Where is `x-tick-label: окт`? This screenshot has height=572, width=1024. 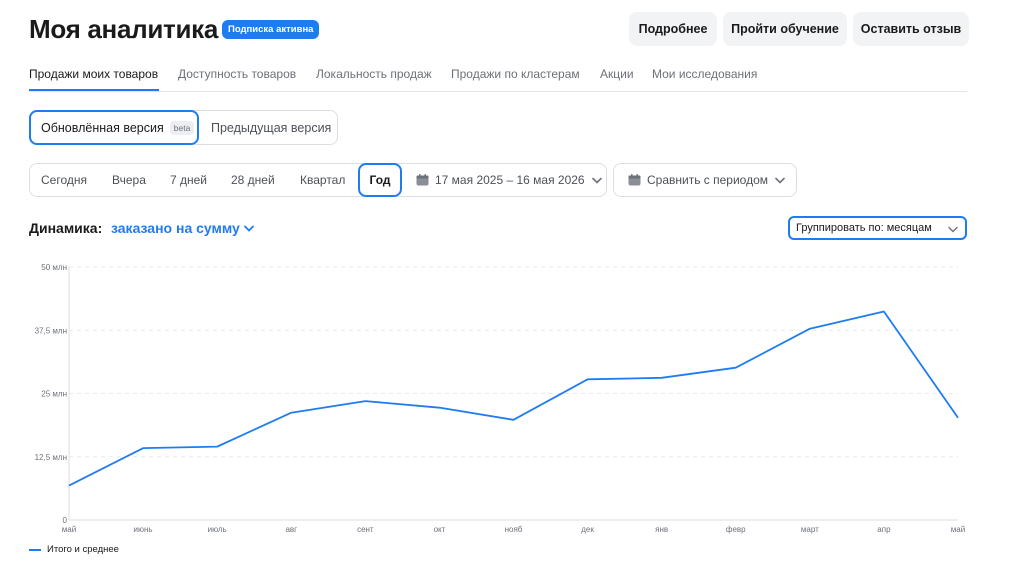 x-tick-label: окт is located at coordinates (440, 529).